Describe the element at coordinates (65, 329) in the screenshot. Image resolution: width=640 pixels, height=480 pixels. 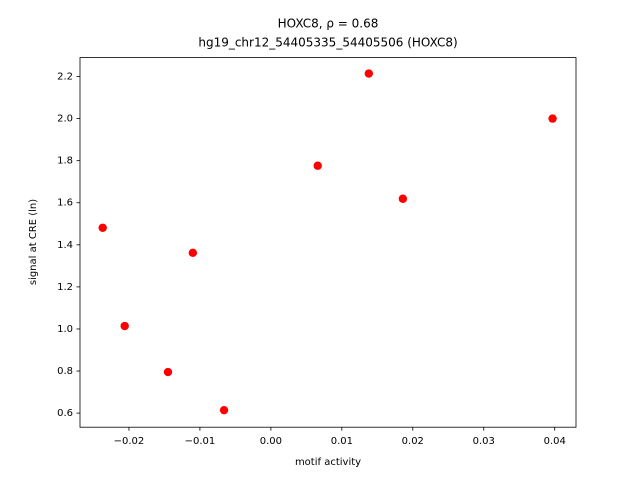
I see `y-tick-label: 1.0` at that location.